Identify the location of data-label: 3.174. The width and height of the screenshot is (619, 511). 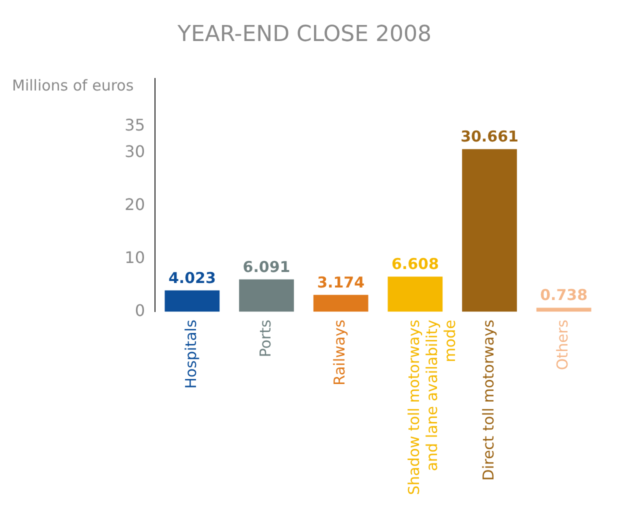
(341, 282).